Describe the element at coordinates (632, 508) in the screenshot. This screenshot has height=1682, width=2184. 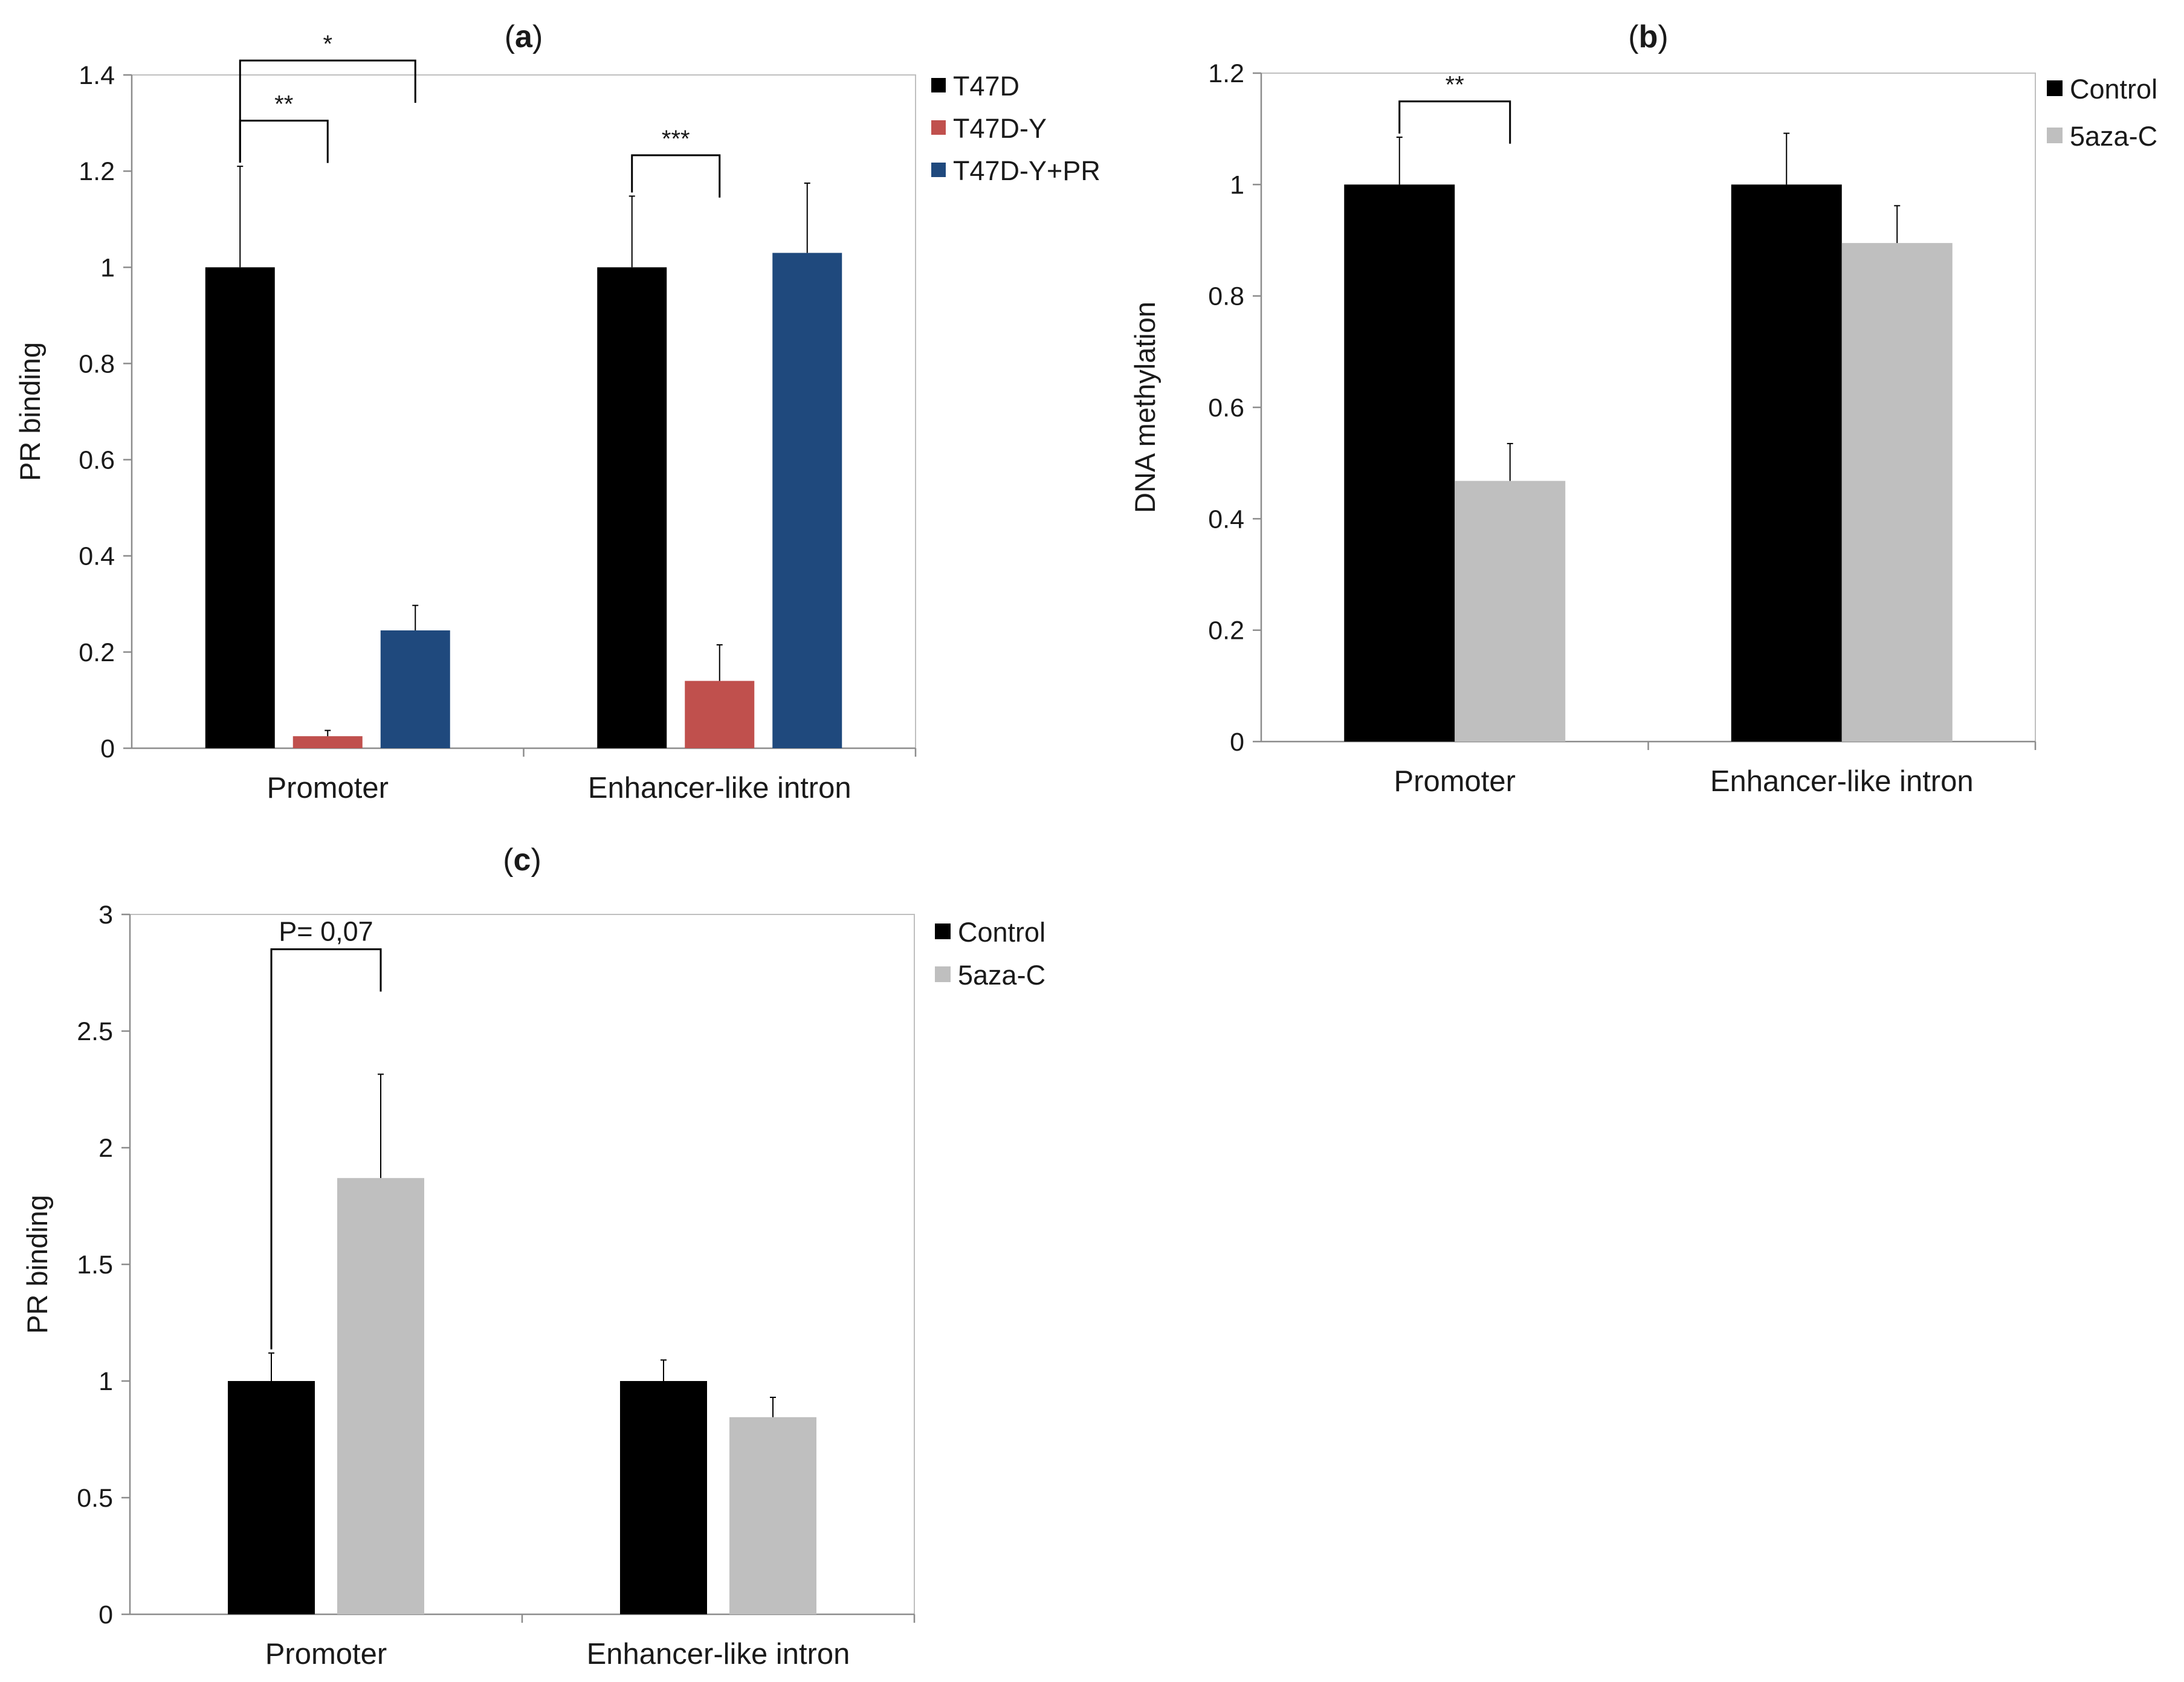
I see `bar-T47D-Enhancer-like intron` at that location.